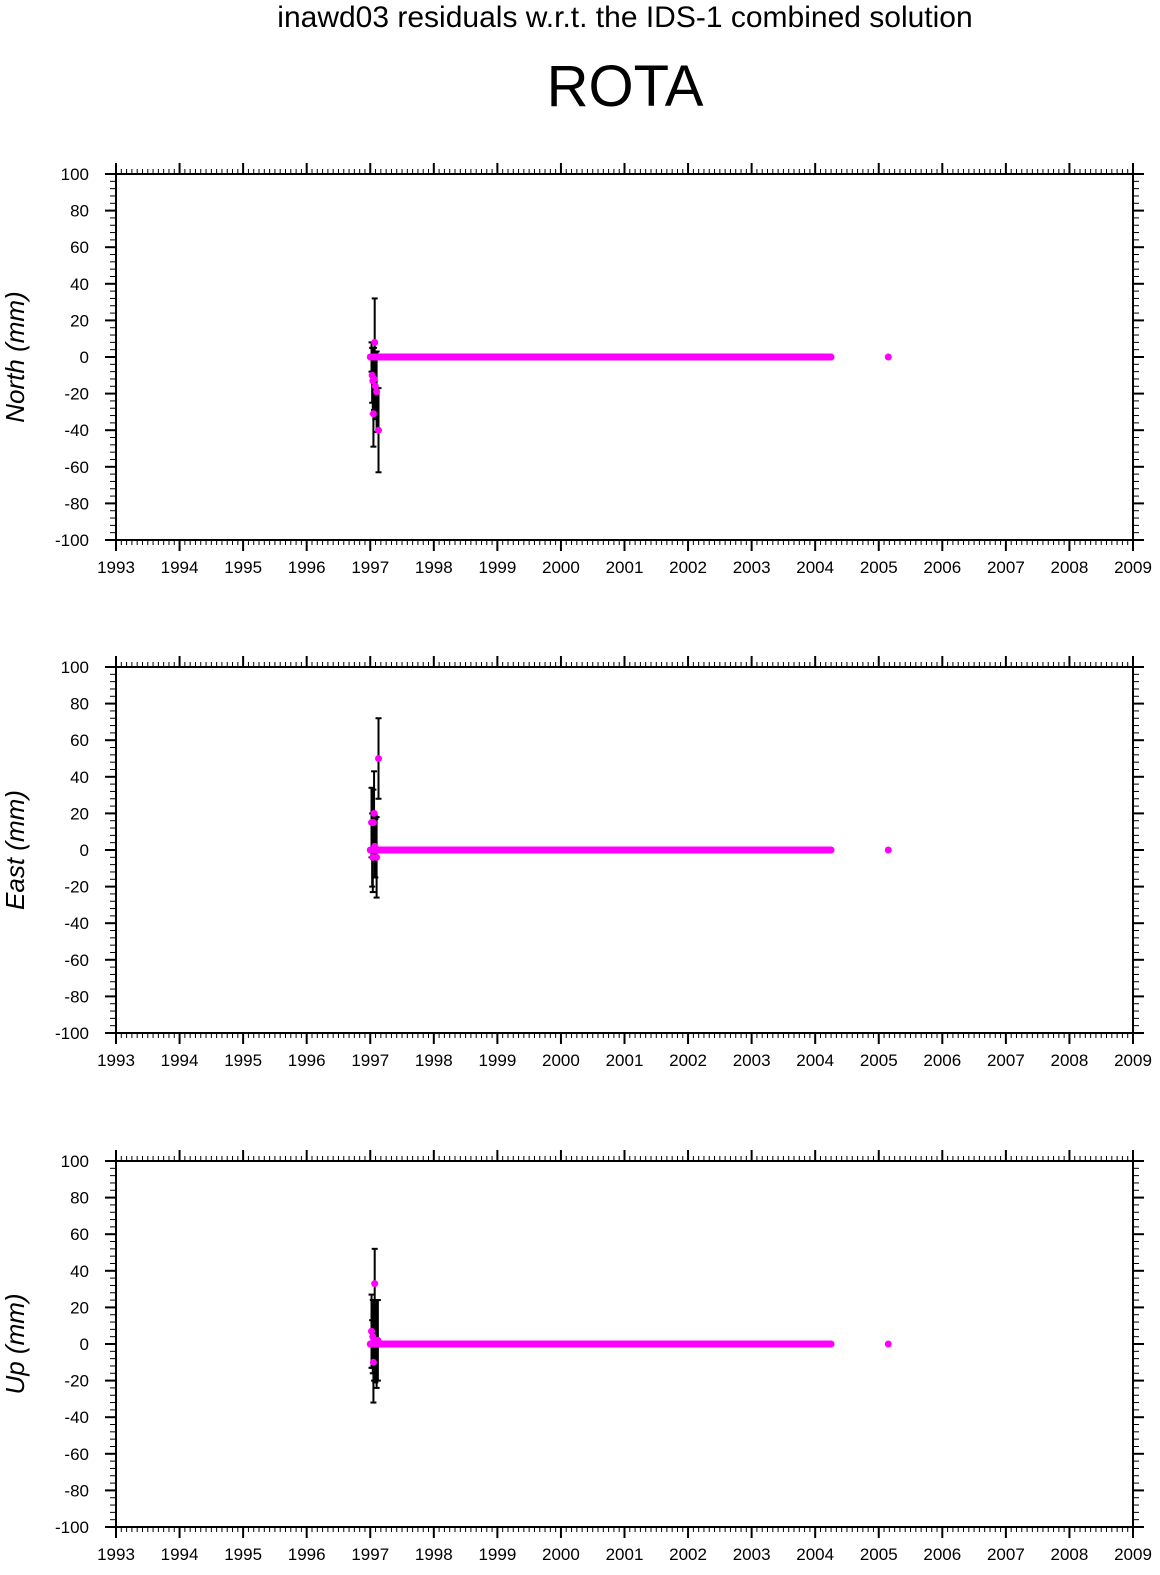 This screenshot has width=1160, height=1575. I want to click on station-name: ROTA, so click(625, 86).